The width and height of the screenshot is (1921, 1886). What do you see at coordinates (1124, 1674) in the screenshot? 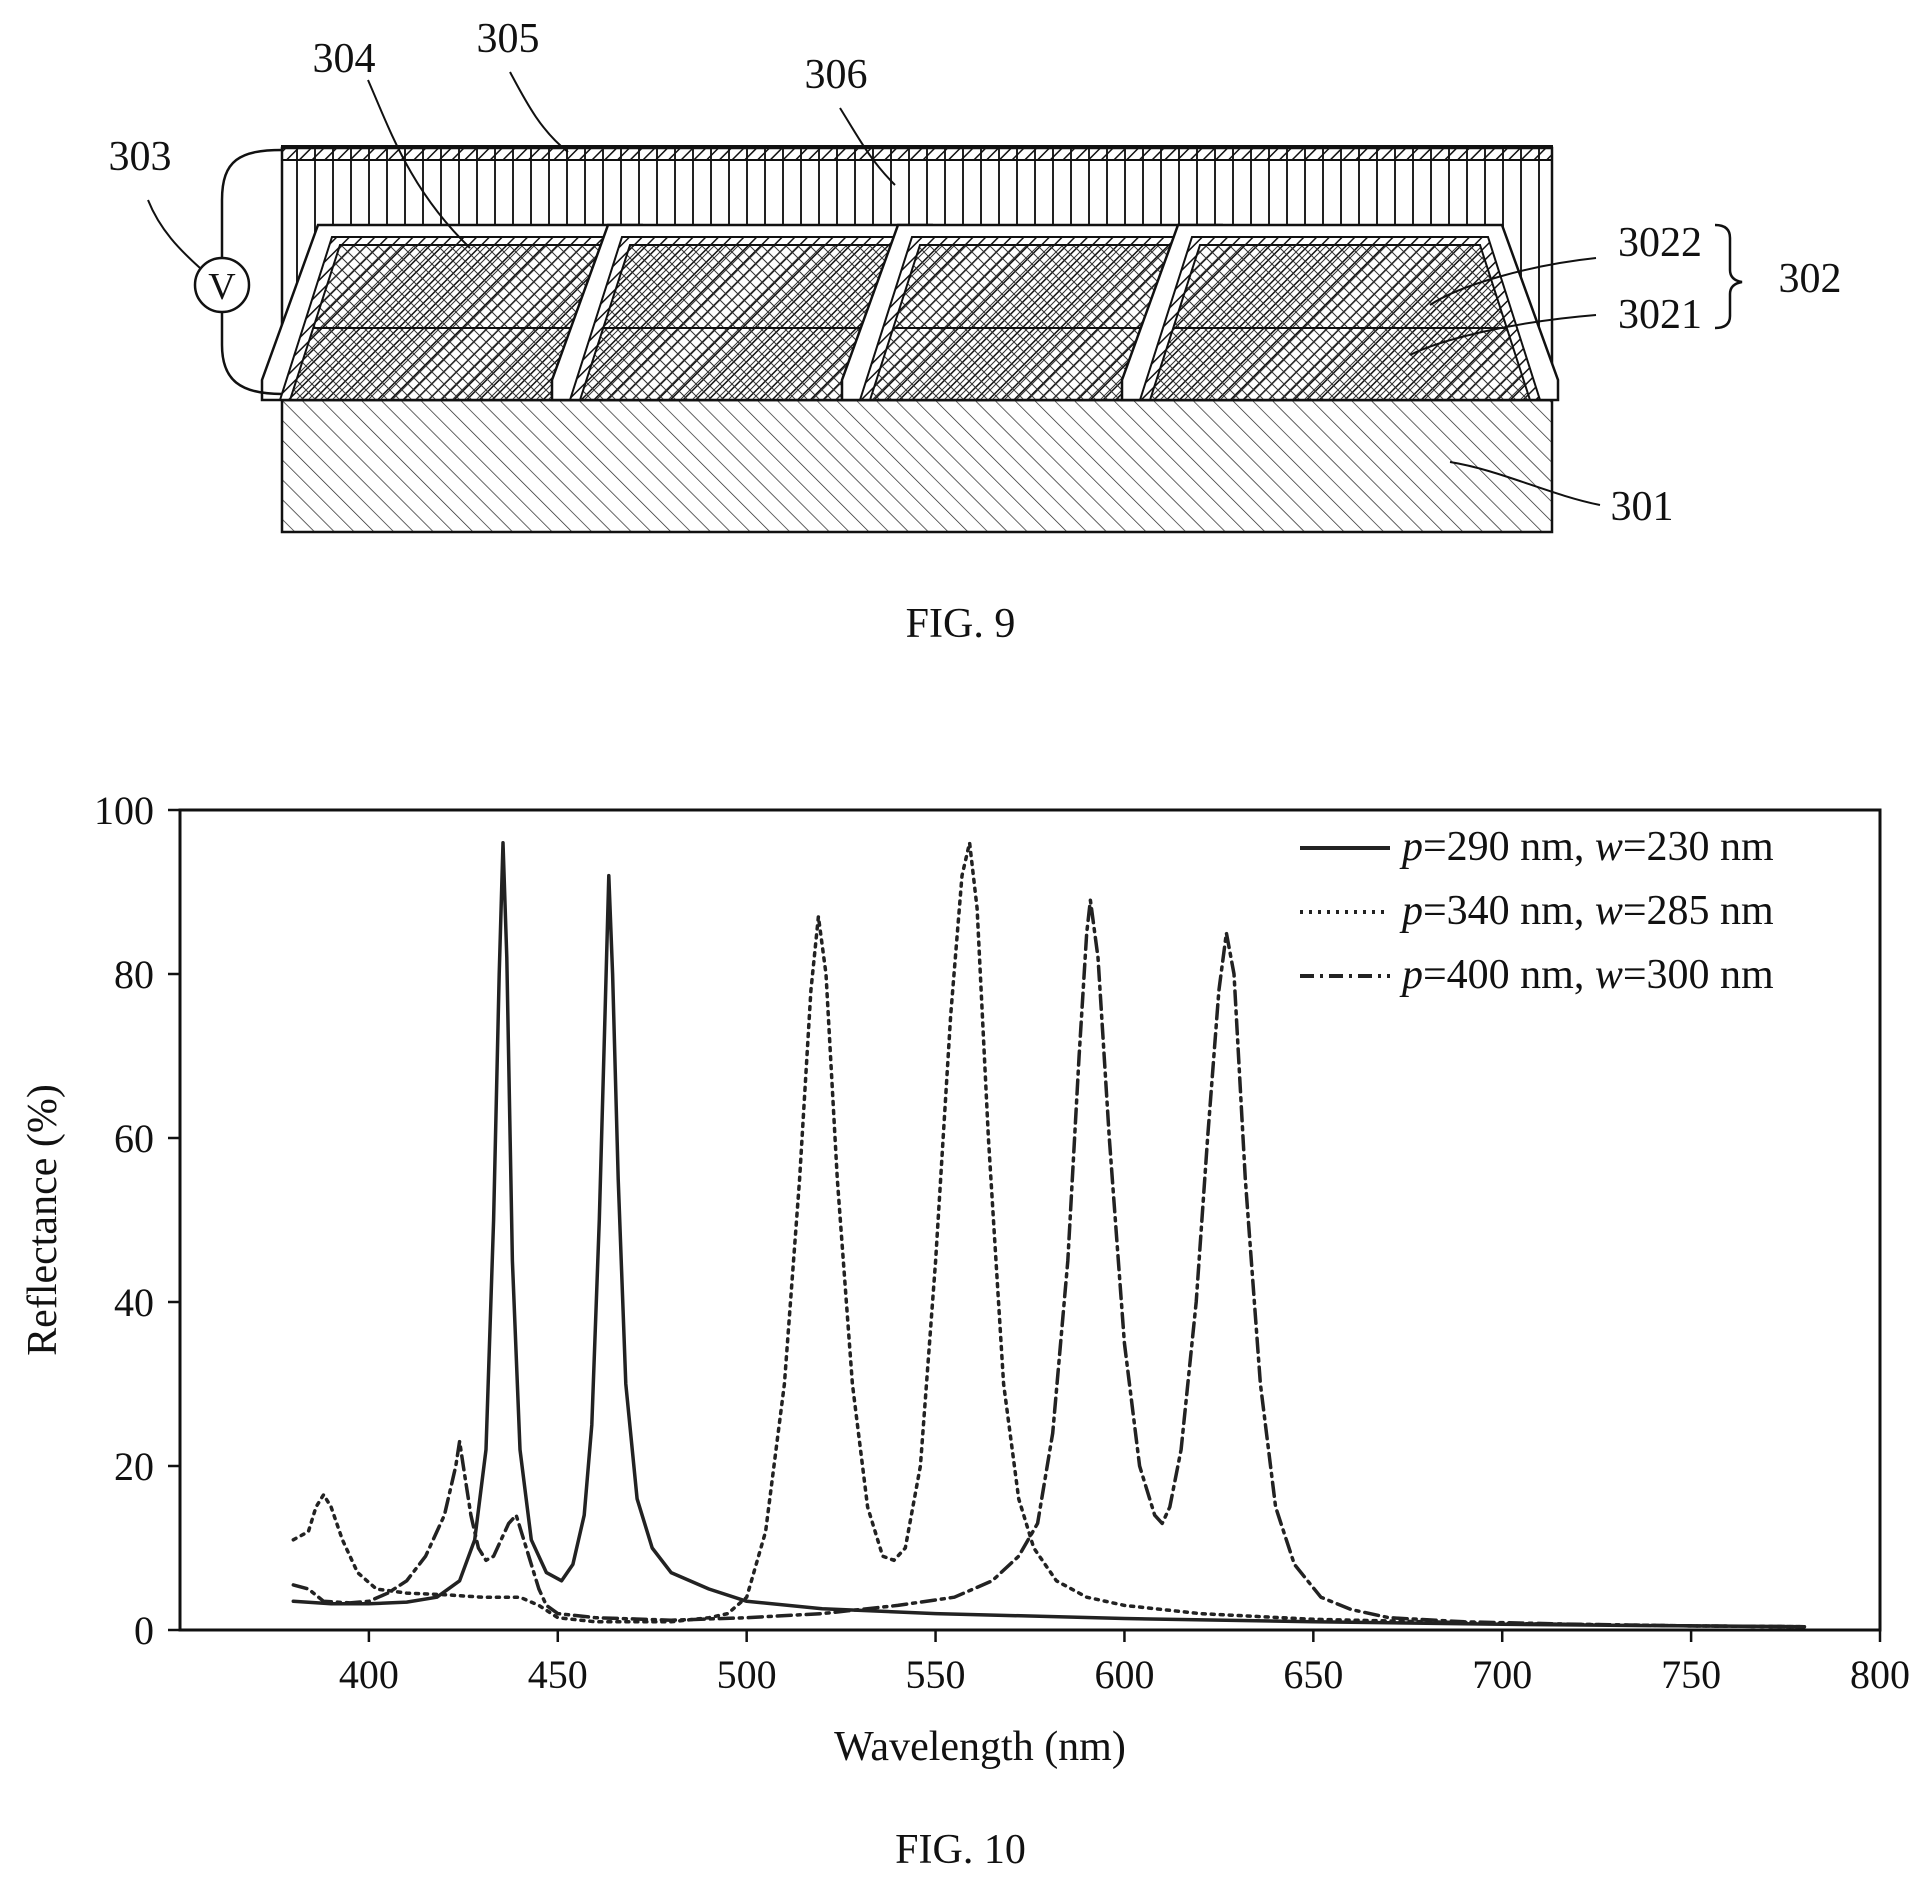
I see `x-tick-label: 600` at bounding box center [1124, 1674].